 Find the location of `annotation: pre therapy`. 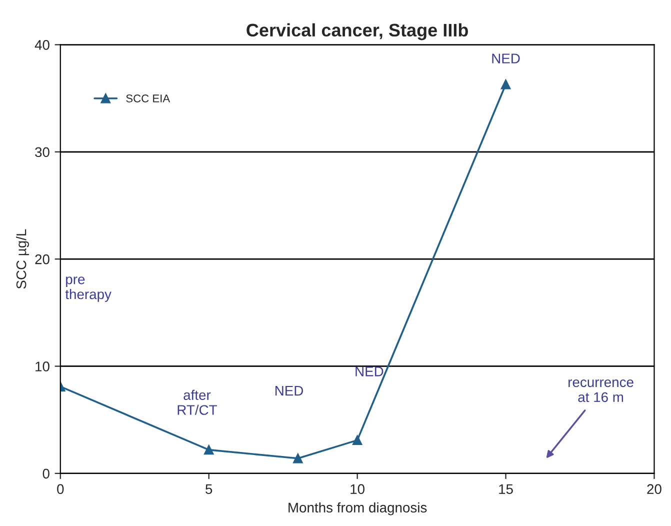

annotation: pre therapy is located at coordinates (88, 289).